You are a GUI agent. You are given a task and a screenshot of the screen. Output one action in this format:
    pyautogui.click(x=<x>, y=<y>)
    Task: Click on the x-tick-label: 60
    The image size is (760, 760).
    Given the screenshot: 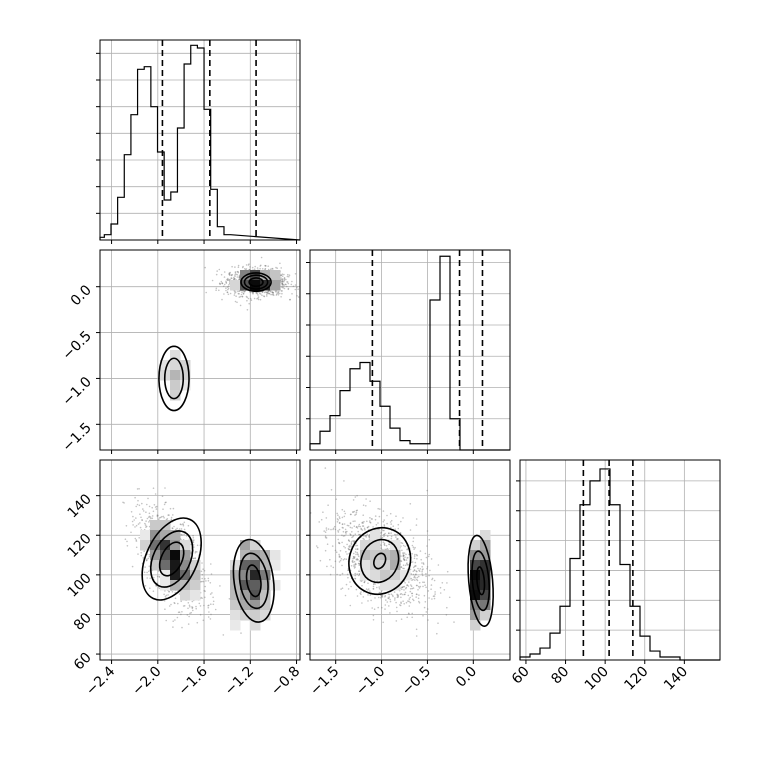 What is the action you would take?
    pyautogui.click(x=521, y=676)
    